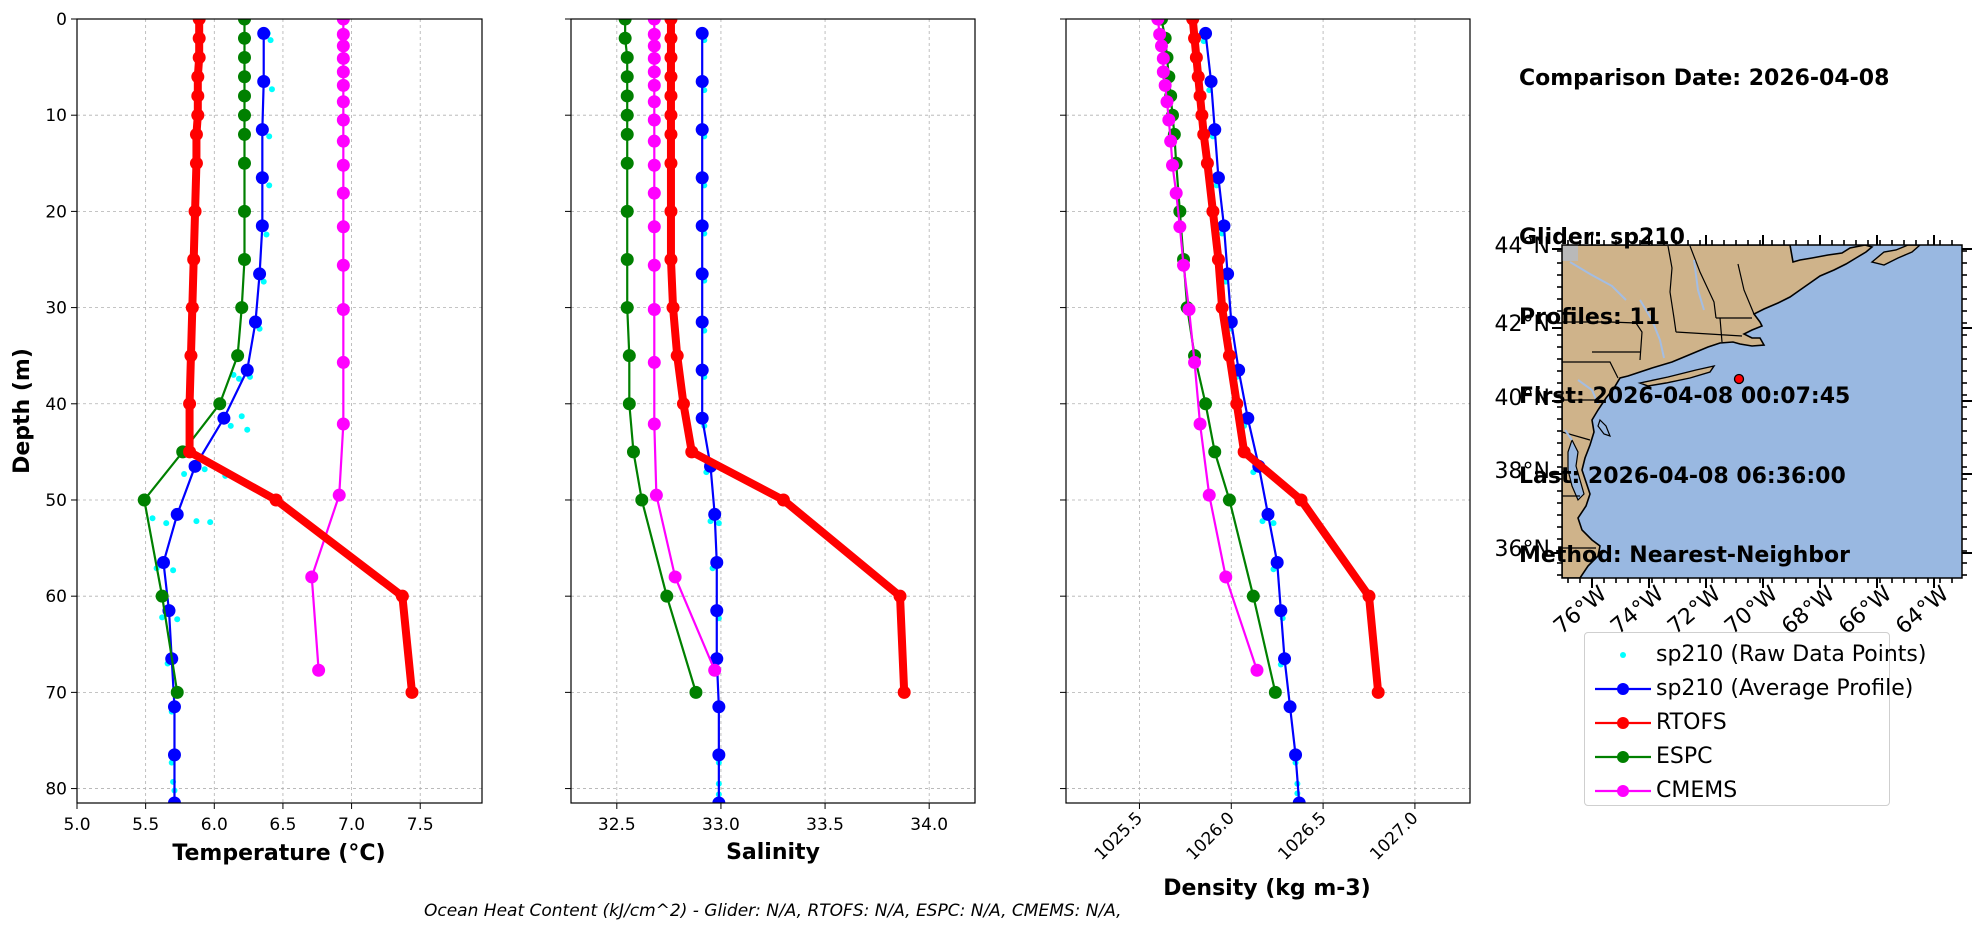 This screenshot has width=1976, height=934. What do you see at coordinates (1755, 655) in the screenshot?
I see `legend-item-raw: sp210 (Raw Data Points)` at bounding box center [1755, 655].